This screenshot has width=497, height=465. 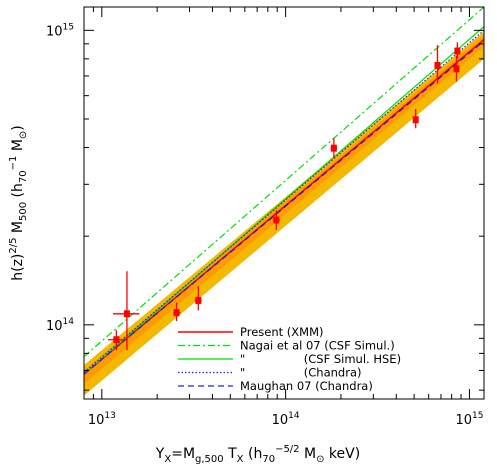 I want to click on legend-entry-3: " (CSF Simul. HSE), so click(x=289, y=359).